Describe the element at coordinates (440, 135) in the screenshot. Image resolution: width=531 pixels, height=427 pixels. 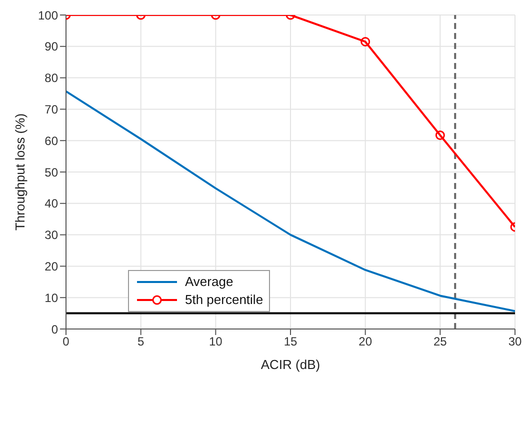
I see `point` at that location.